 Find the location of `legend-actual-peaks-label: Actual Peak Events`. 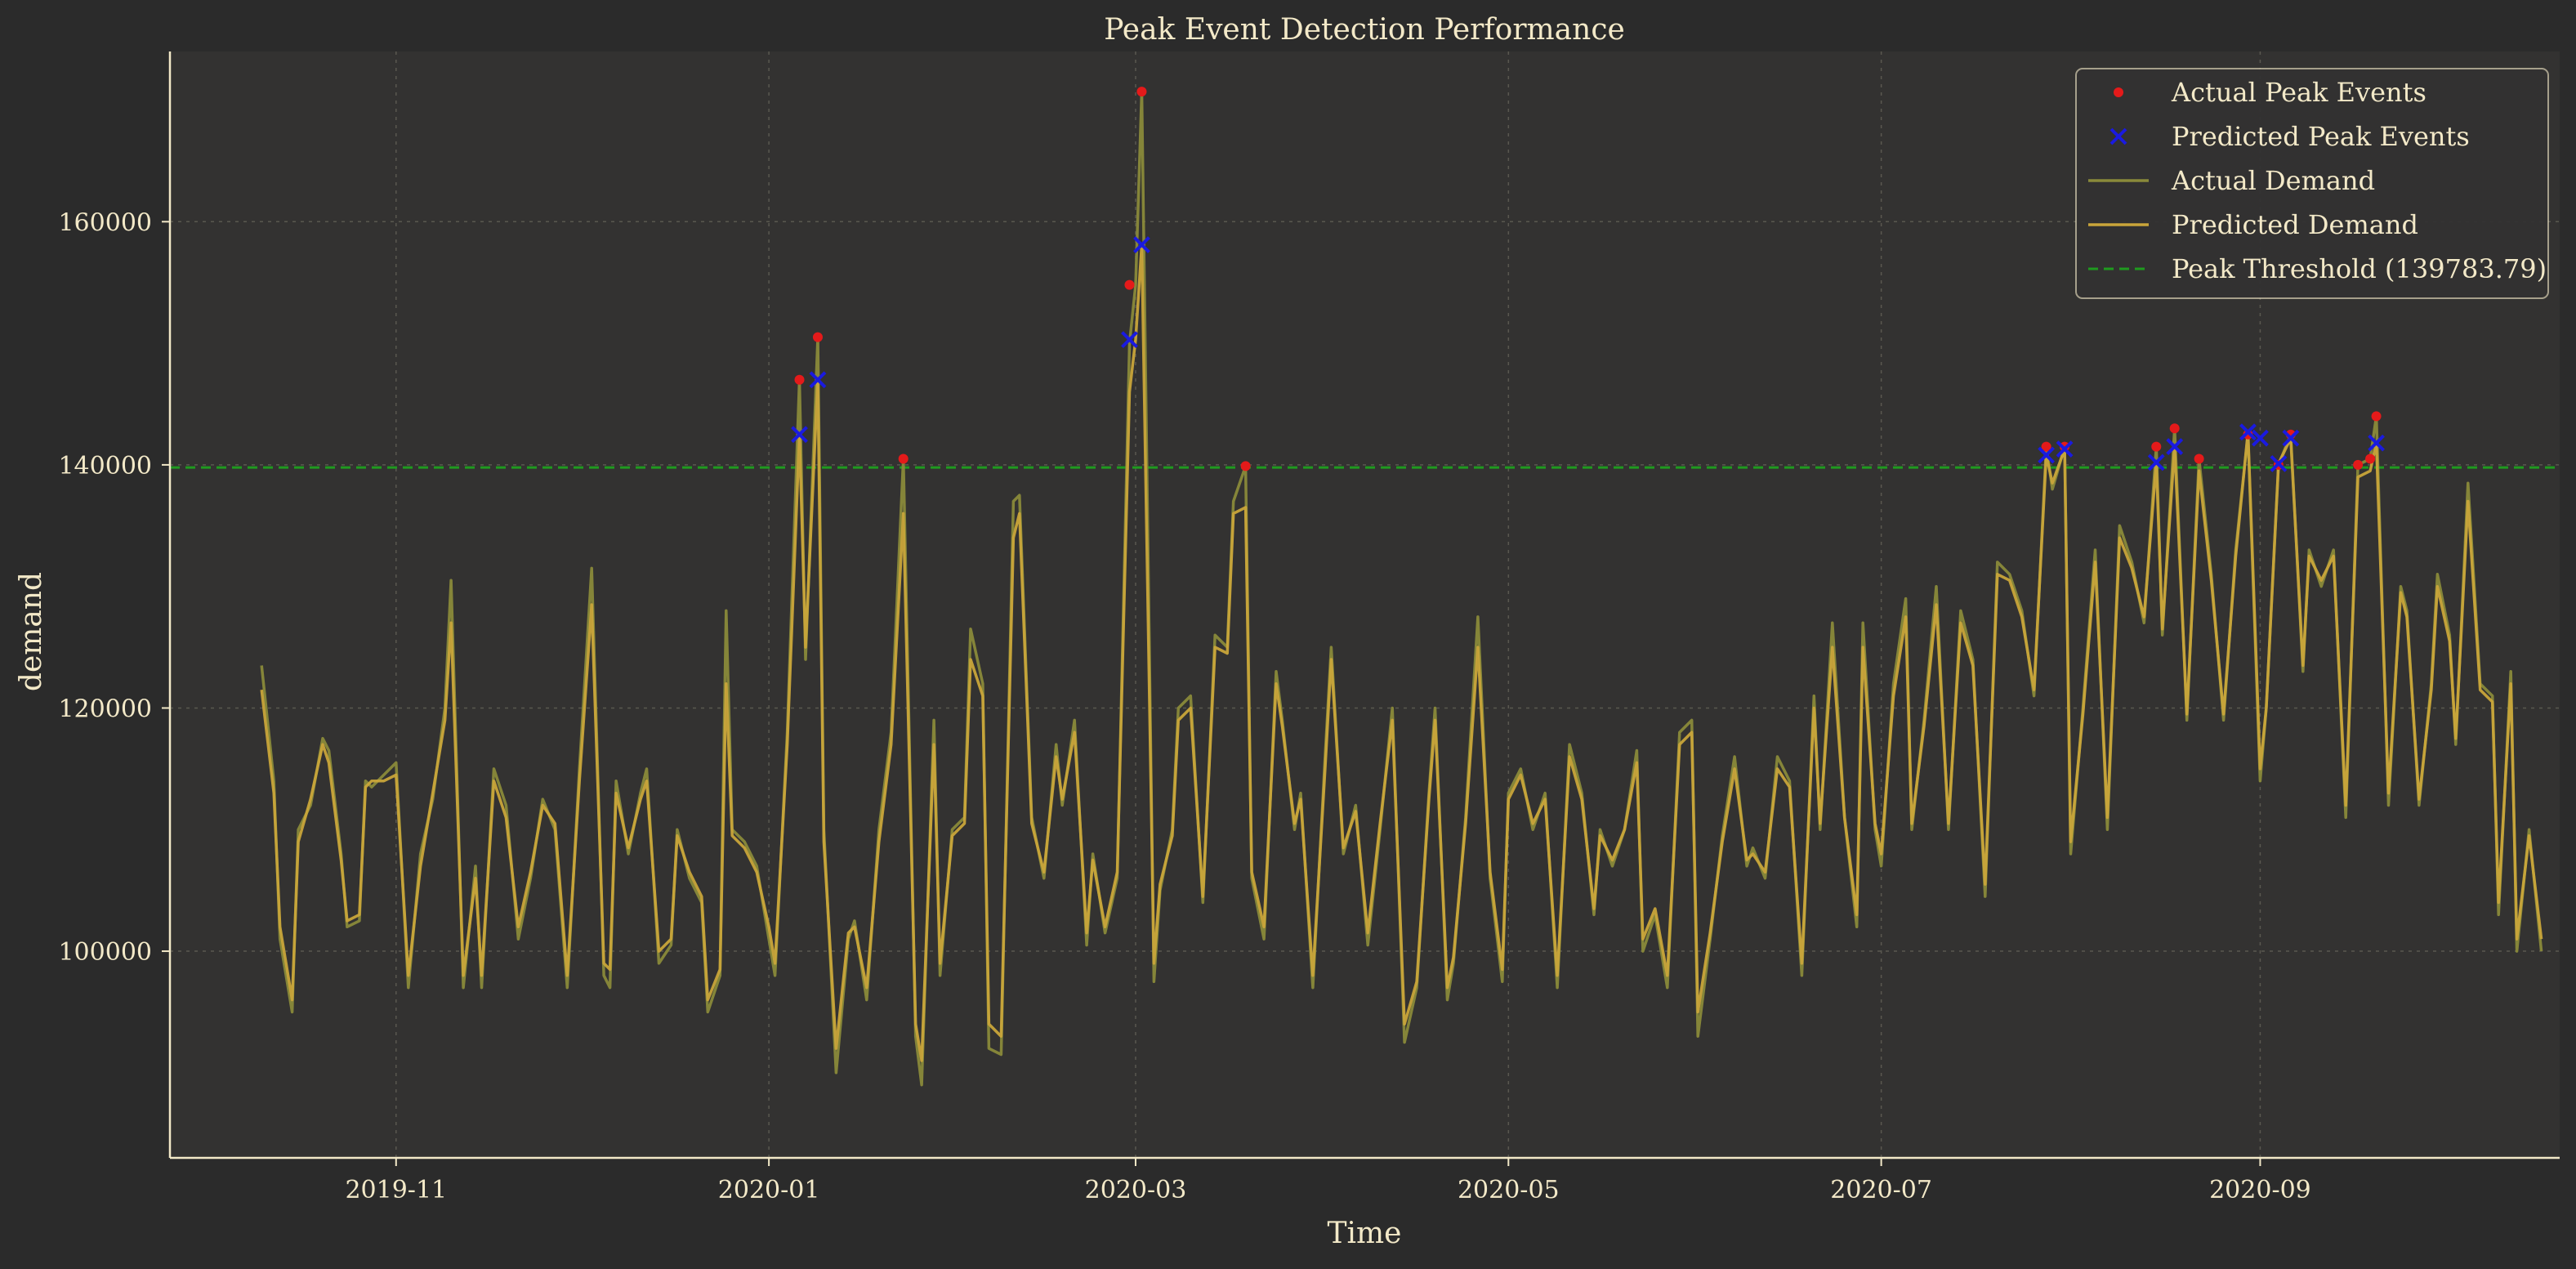

legend-actual-peaks-label: Actual Peak Events is located at coordinates (2299, 93).